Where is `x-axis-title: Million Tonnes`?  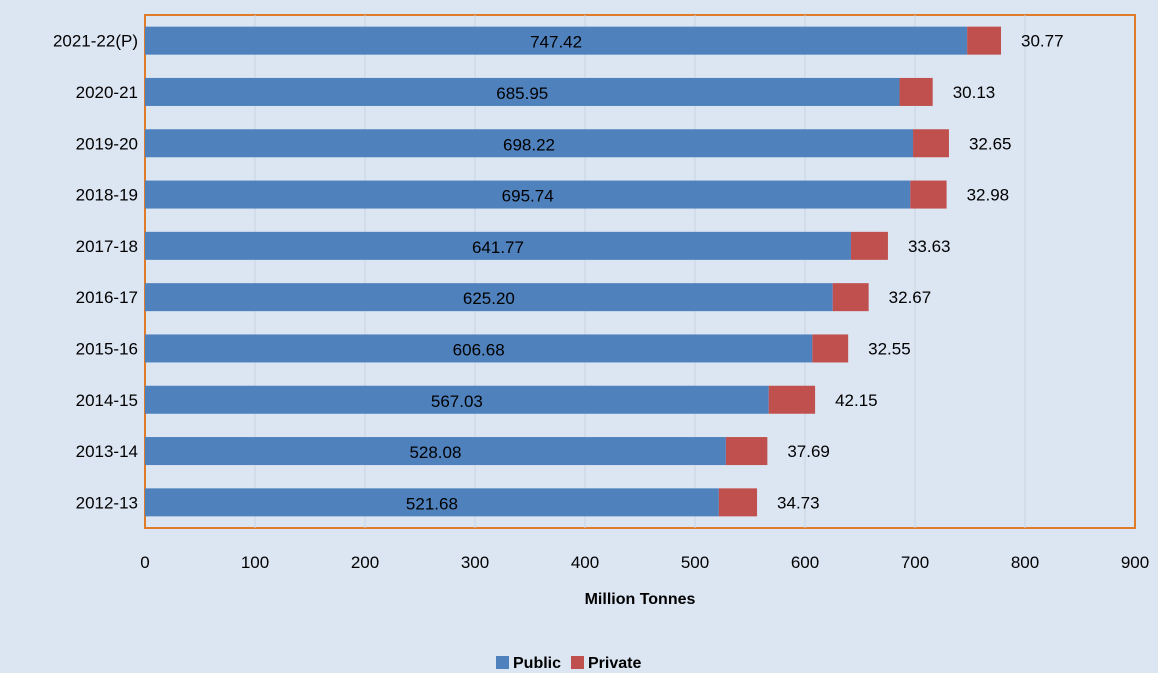 x-axis-title: Million Tonnes is located at coordinates (640, 599).